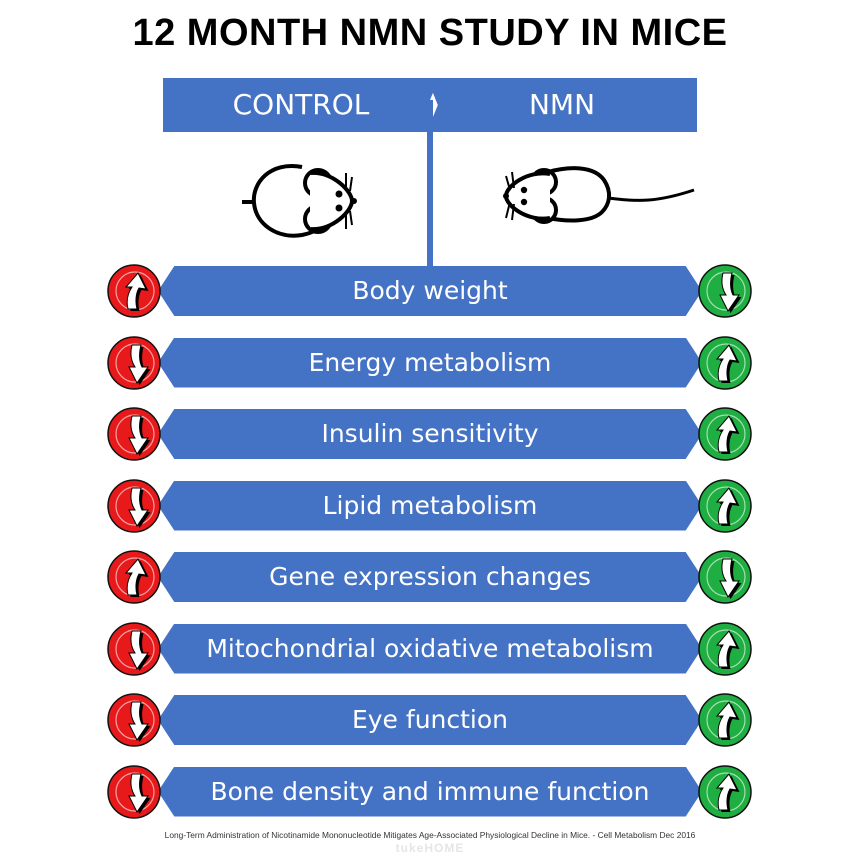 This screenshot has height=860, width=860. I want to click on row-label: Insulin sensitivity, so click(430, 434).